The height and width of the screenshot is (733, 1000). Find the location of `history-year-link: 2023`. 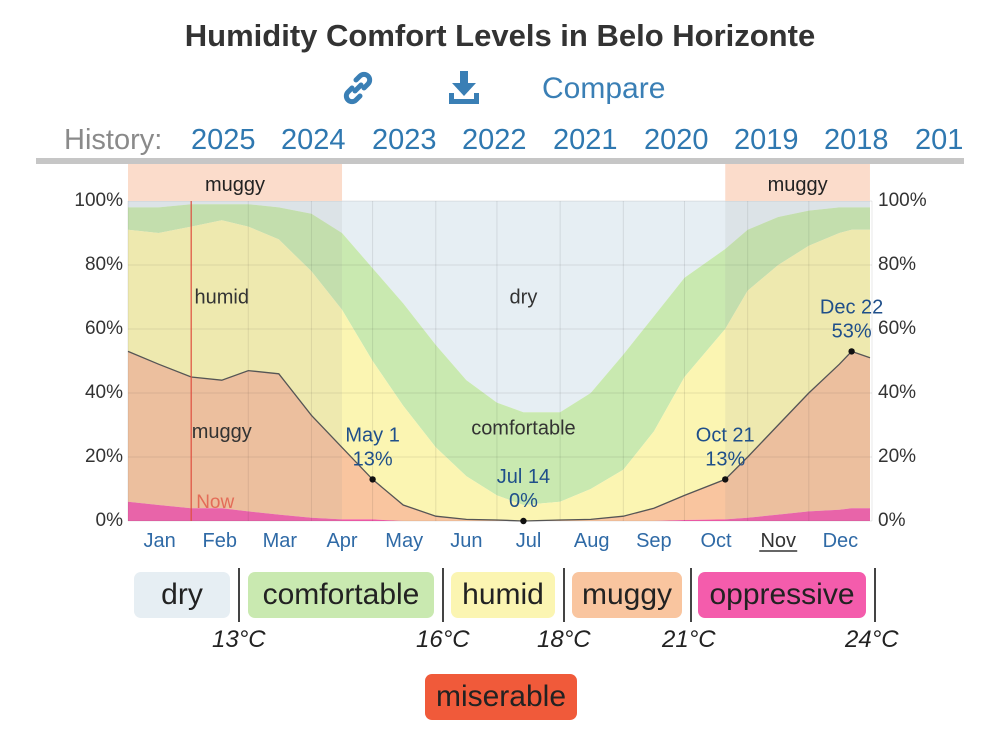

history-year-link: 2023 is located at coordinates (404, 140).